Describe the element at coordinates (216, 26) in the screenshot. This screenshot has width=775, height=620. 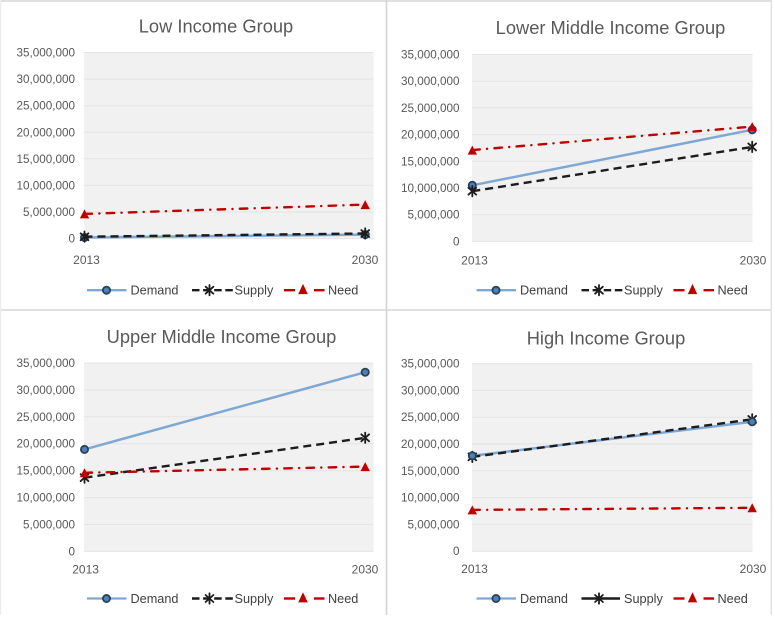
I see `svg-text: Low Income Group` at that location.